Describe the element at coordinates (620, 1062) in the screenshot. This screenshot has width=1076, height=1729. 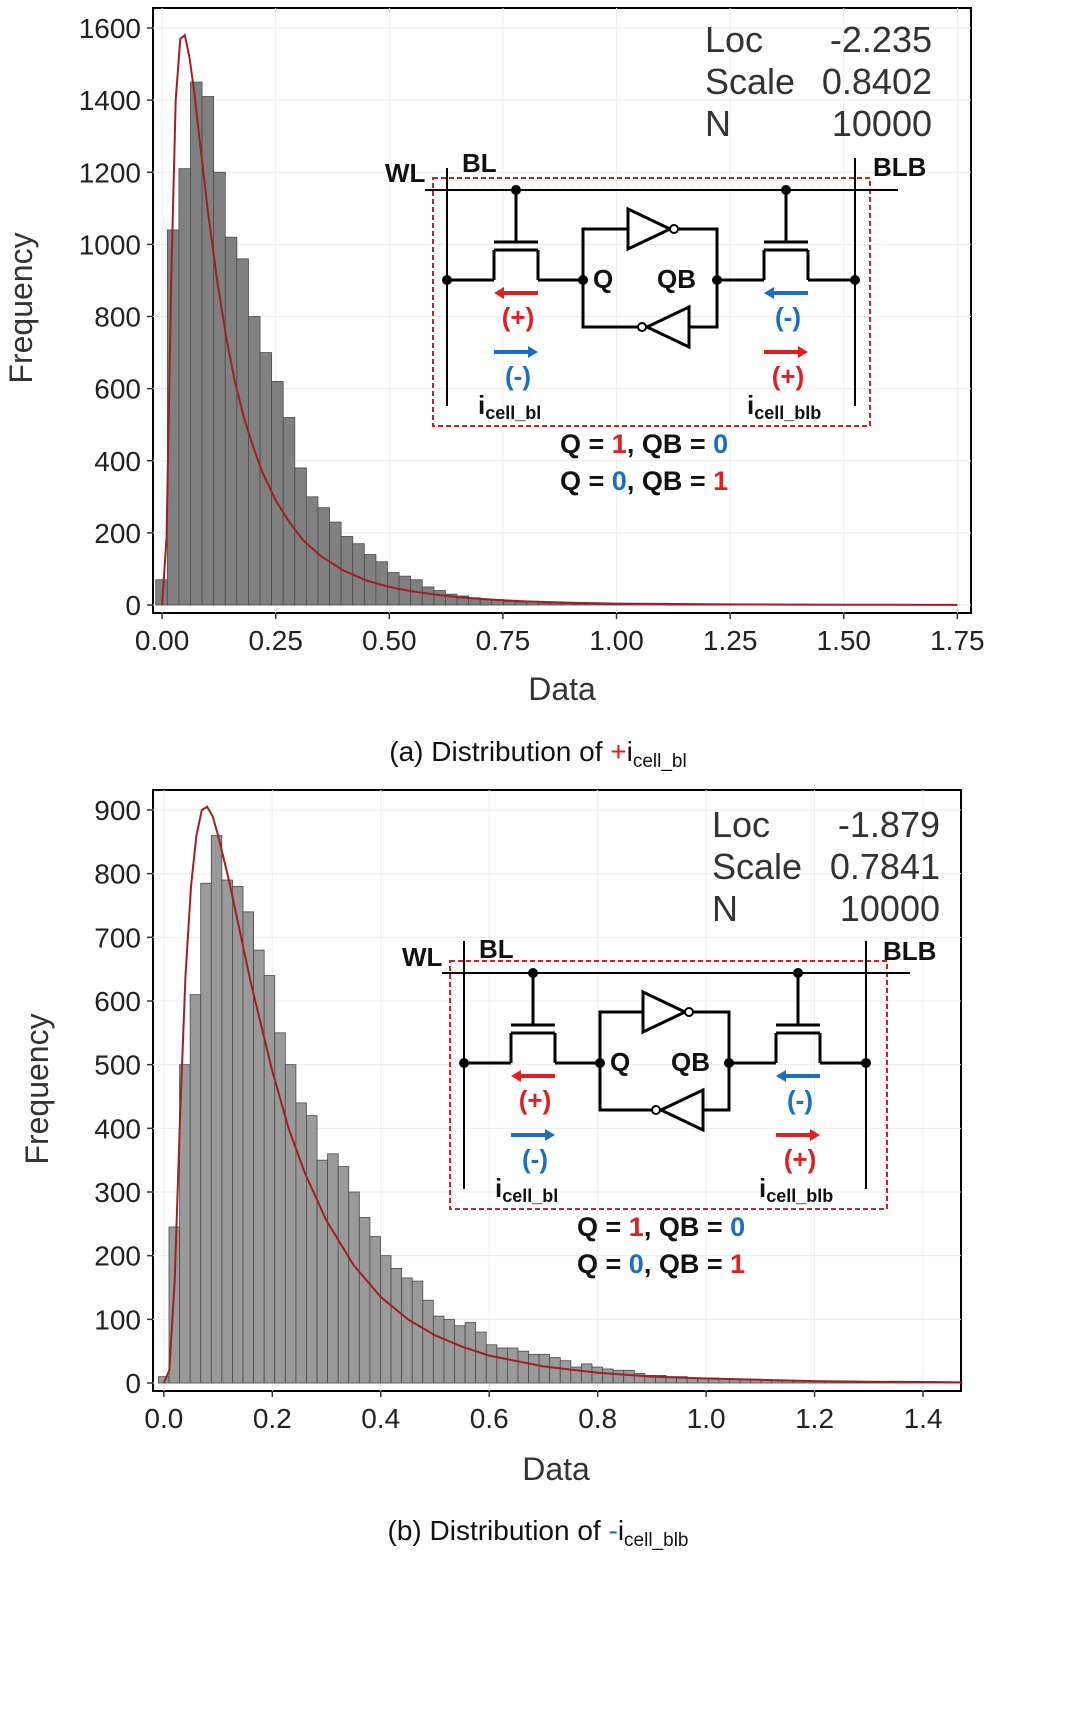
I see `q-label-b: Q` at that location.